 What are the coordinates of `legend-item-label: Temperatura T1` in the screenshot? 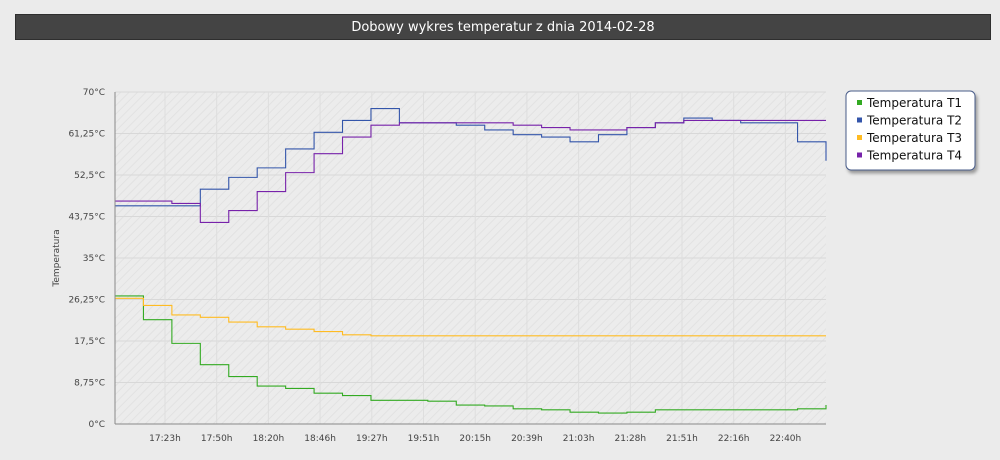 It's located at (914, 103).